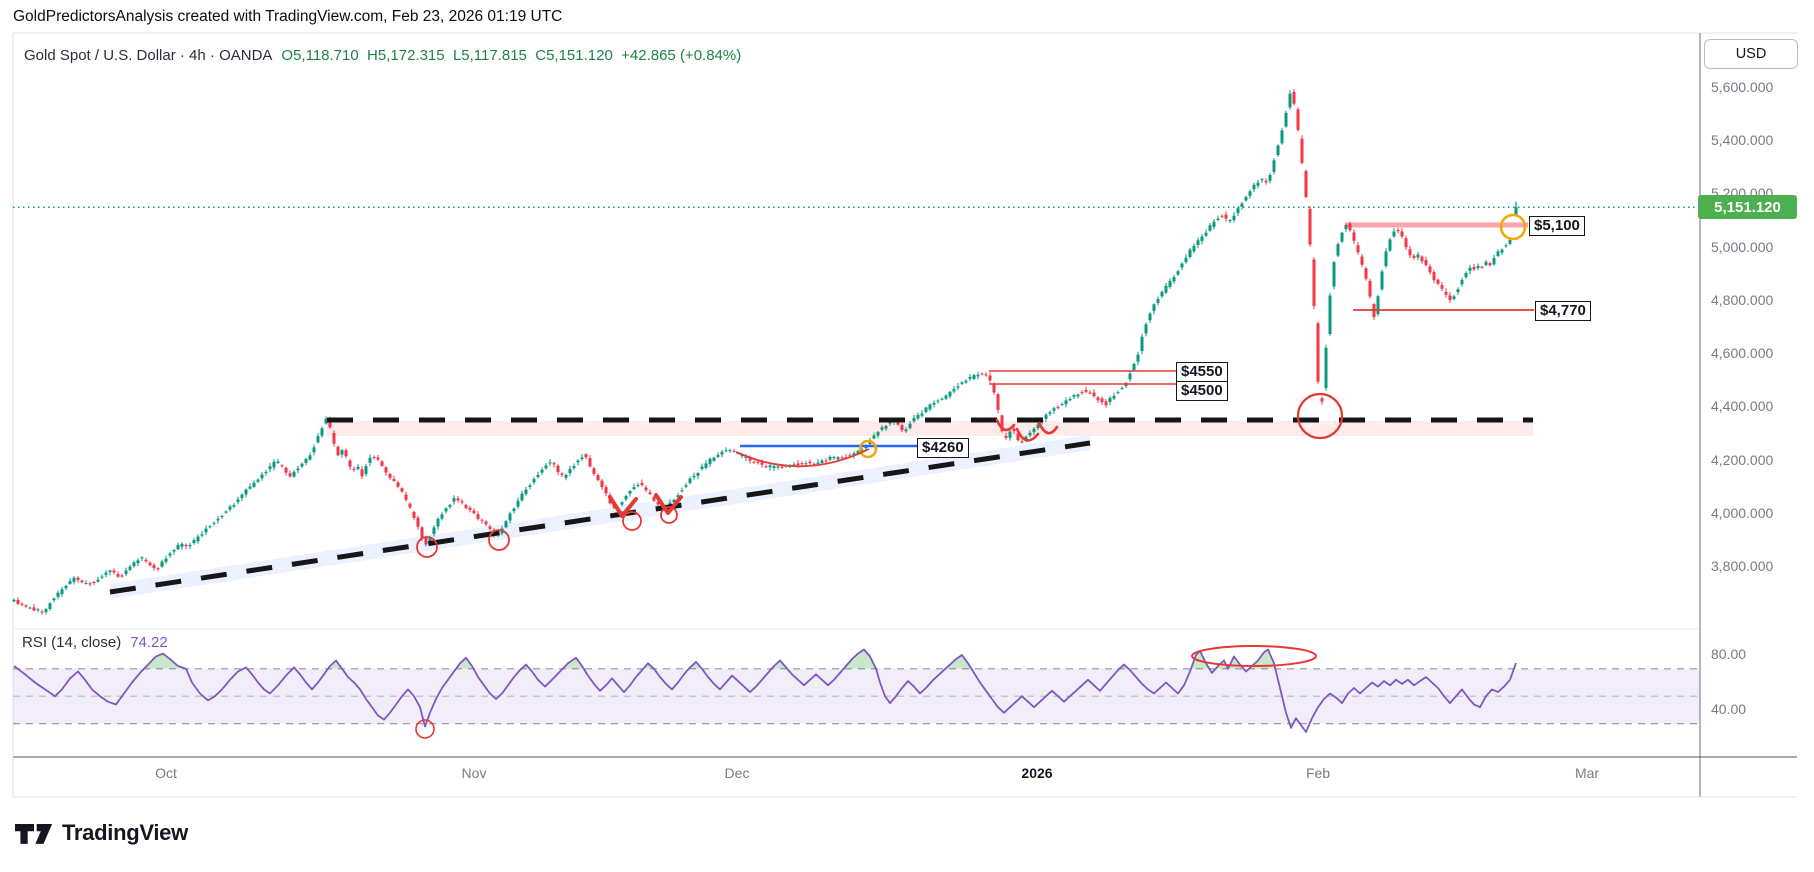 The height and width of the screenshot is (872, 1814). Describe the element at coordinates (1729, 654) in the screenshot. I see `rsi-tick-label: 80.00` at that location.